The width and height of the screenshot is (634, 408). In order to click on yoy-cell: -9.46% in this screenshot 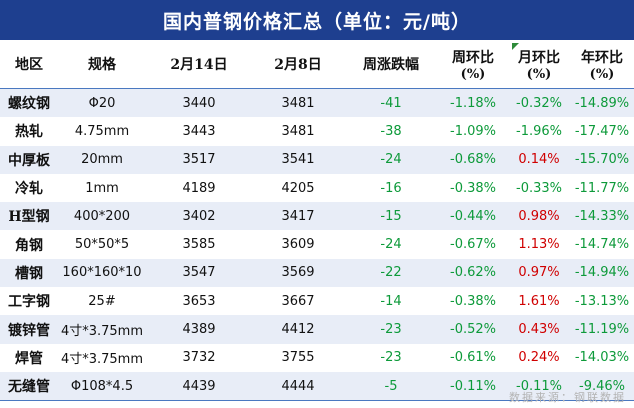, I will do `click(602, 386)`.